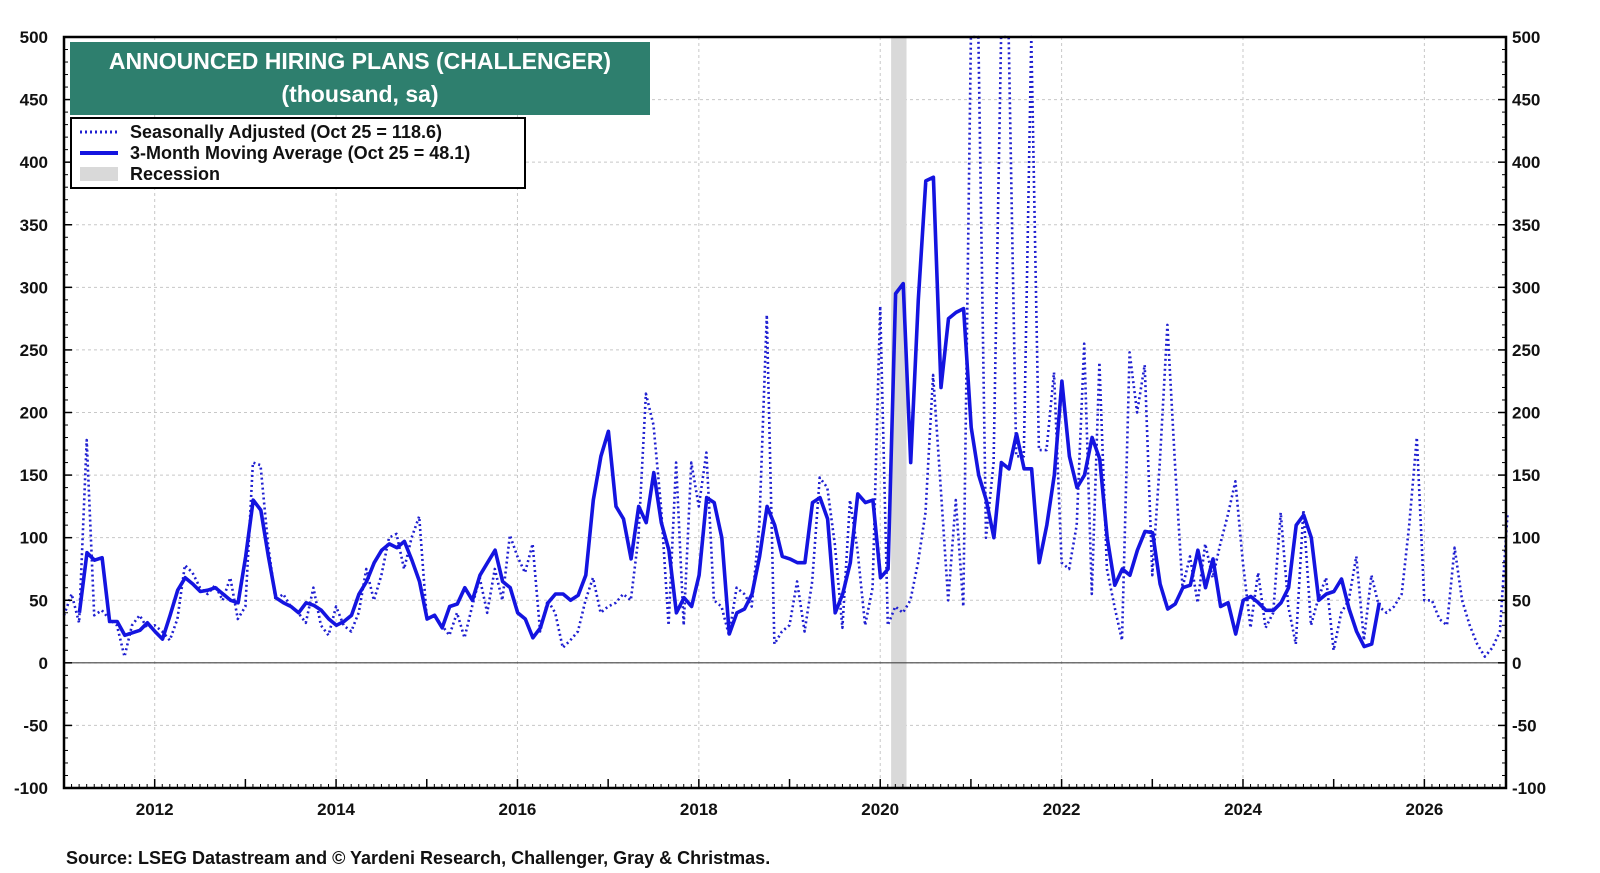 This screenshot has height=873, width=1600. Describe the element at coordinates (1526, 162) in the screenshot. I see `y-tick-label-right: 400` at that location.